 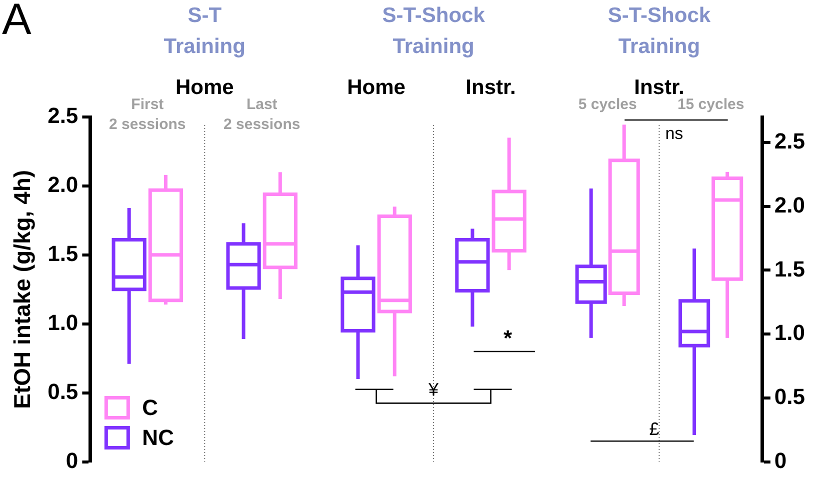 What do you see at coordinates (147, 115) in the screenshot?
I see `x-tick-label: First 2 sessions` at bounding box center [147, 115].